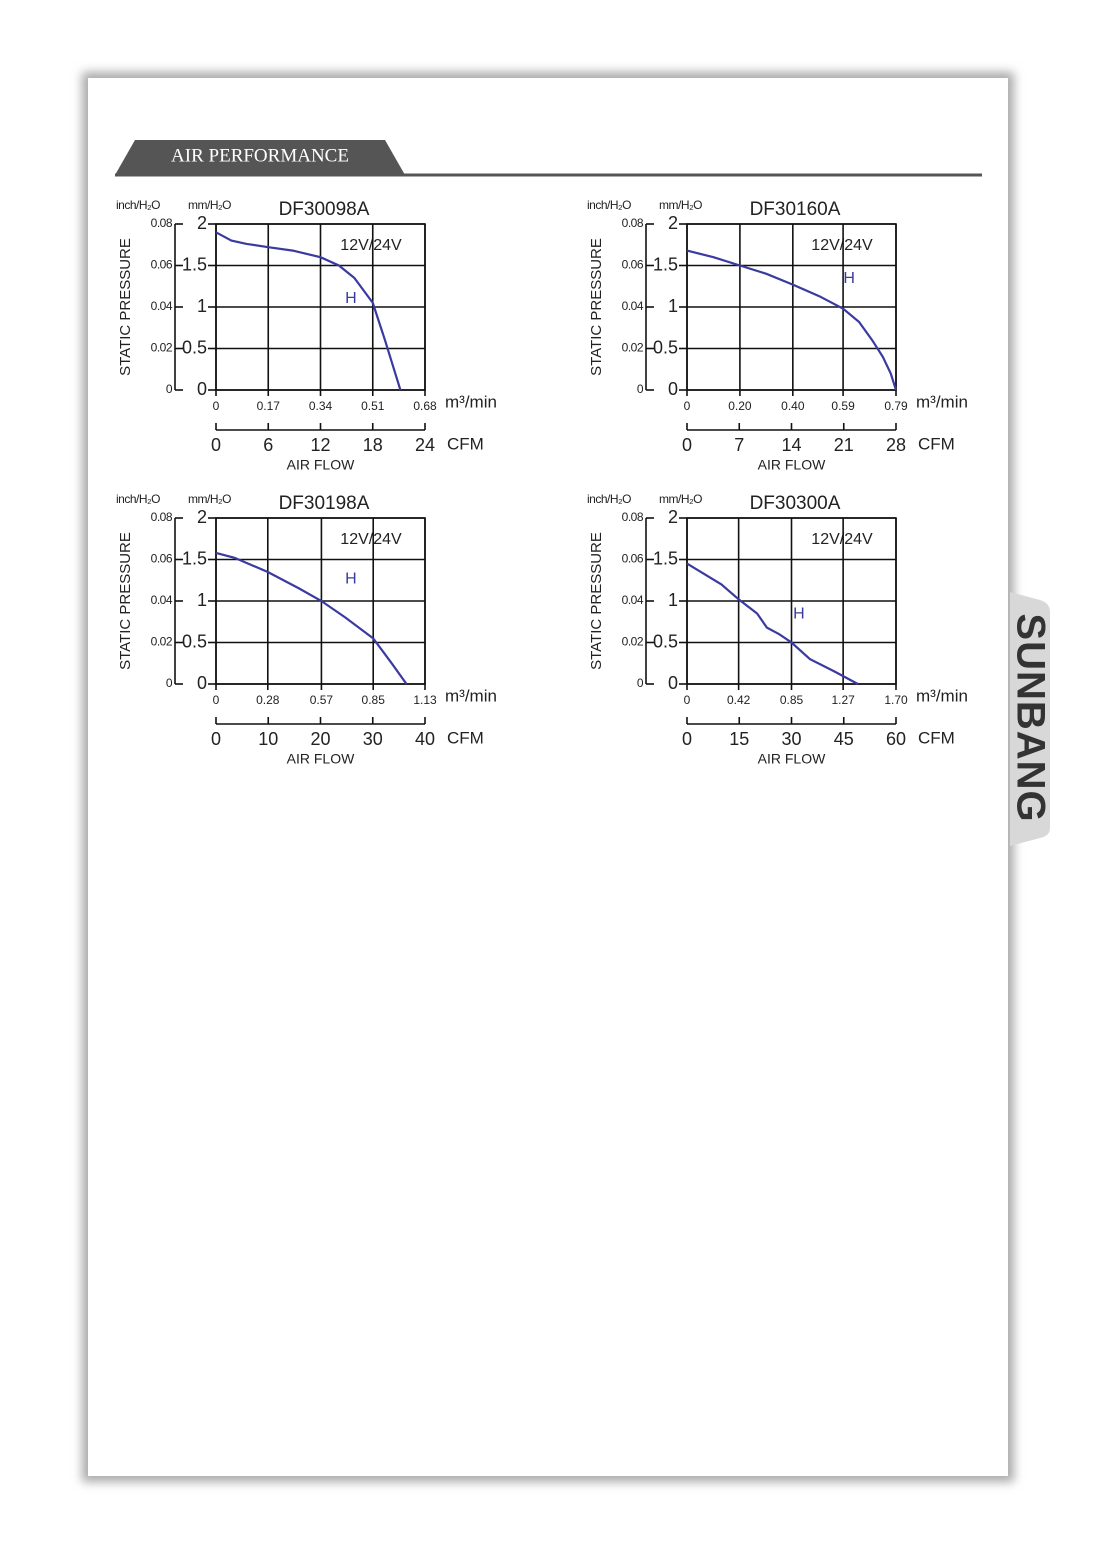 This screenshot has width=1100, height=1560. I want to click on x-tick-label: 0.28, so click(268, 700).